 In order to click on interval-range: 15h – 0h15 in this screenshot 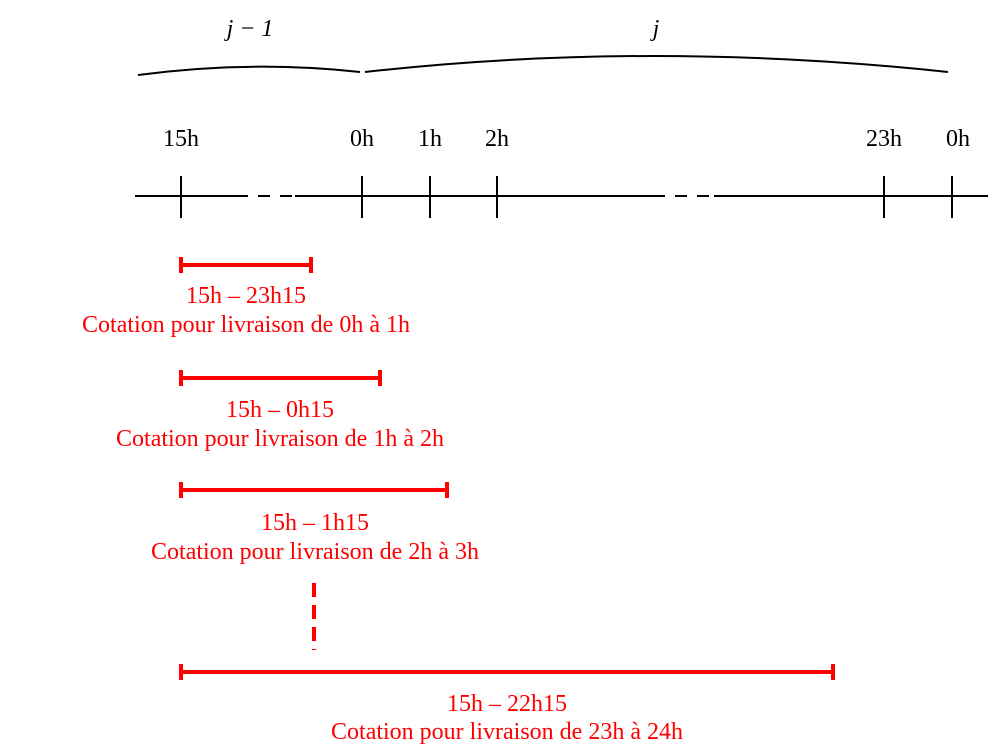, I will do `click(280, 410)`.